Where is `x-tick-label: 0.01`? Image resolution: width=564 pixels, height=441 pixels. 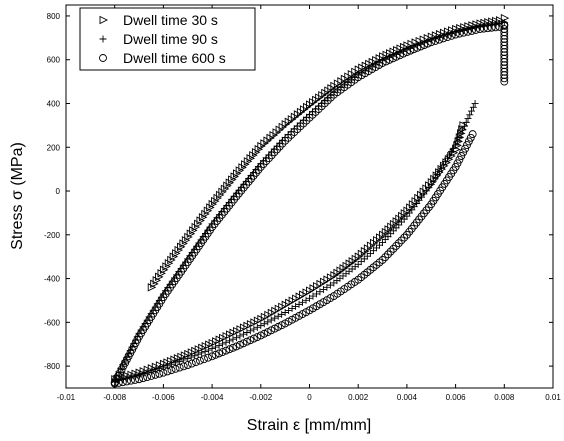 x-tick-label: 0.01 is located at coordinates (553, 397).